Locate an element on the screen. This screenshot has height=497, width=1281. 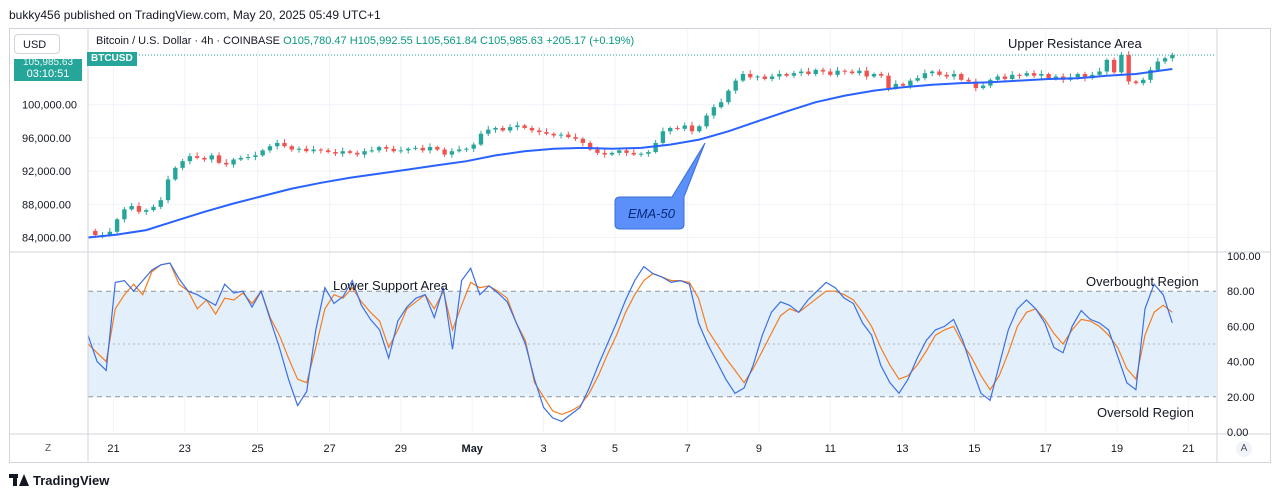
currency-button: USD is located at coordinates (37, 44).